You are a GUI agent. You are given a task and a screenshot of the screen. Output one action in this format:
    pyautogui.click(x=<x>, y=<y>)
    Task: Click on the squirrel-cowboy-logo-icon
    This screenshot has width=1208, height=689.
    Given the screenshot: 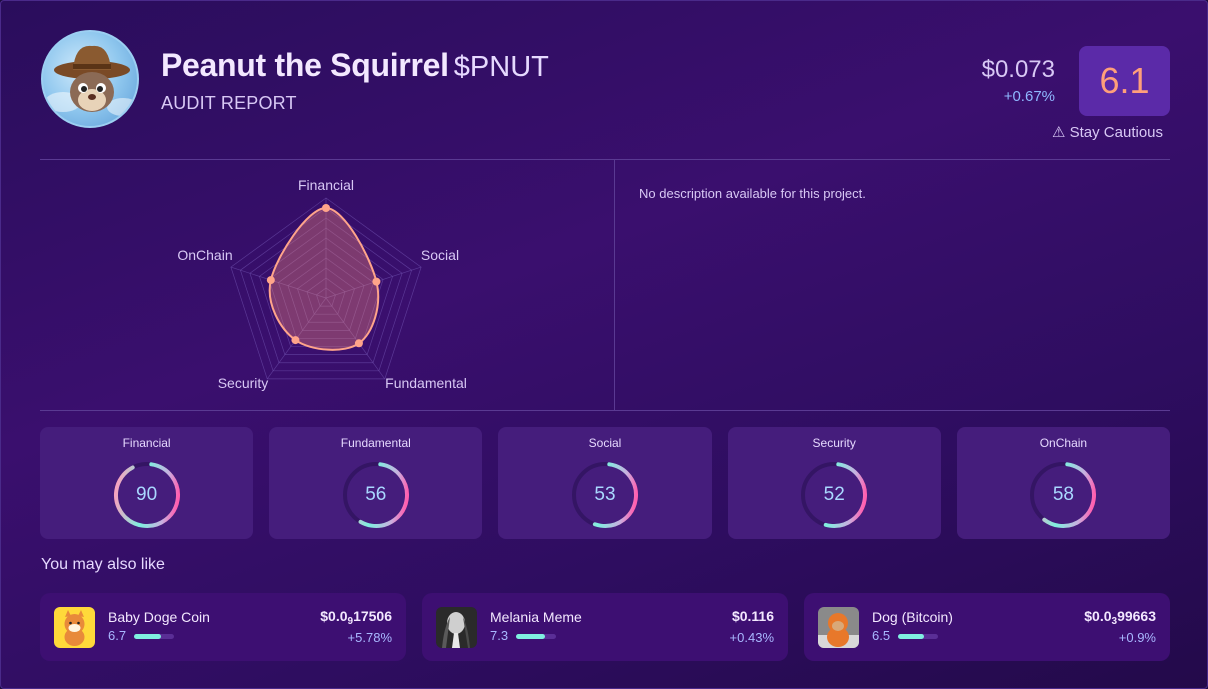 What is the action you would take?
    pyautogui.click(x=90, y=79)
    